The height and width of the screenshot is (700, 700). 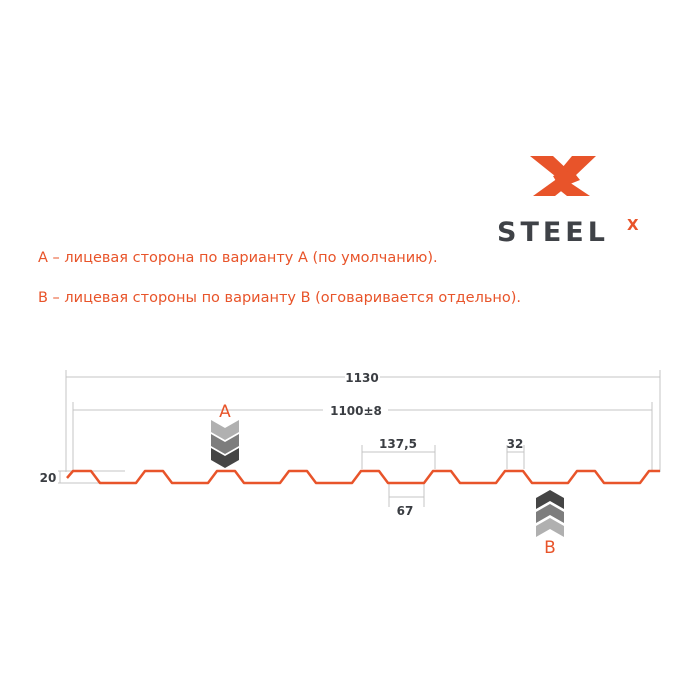 I want to click on logo-text: STEEL, so click(x=553, y=232).